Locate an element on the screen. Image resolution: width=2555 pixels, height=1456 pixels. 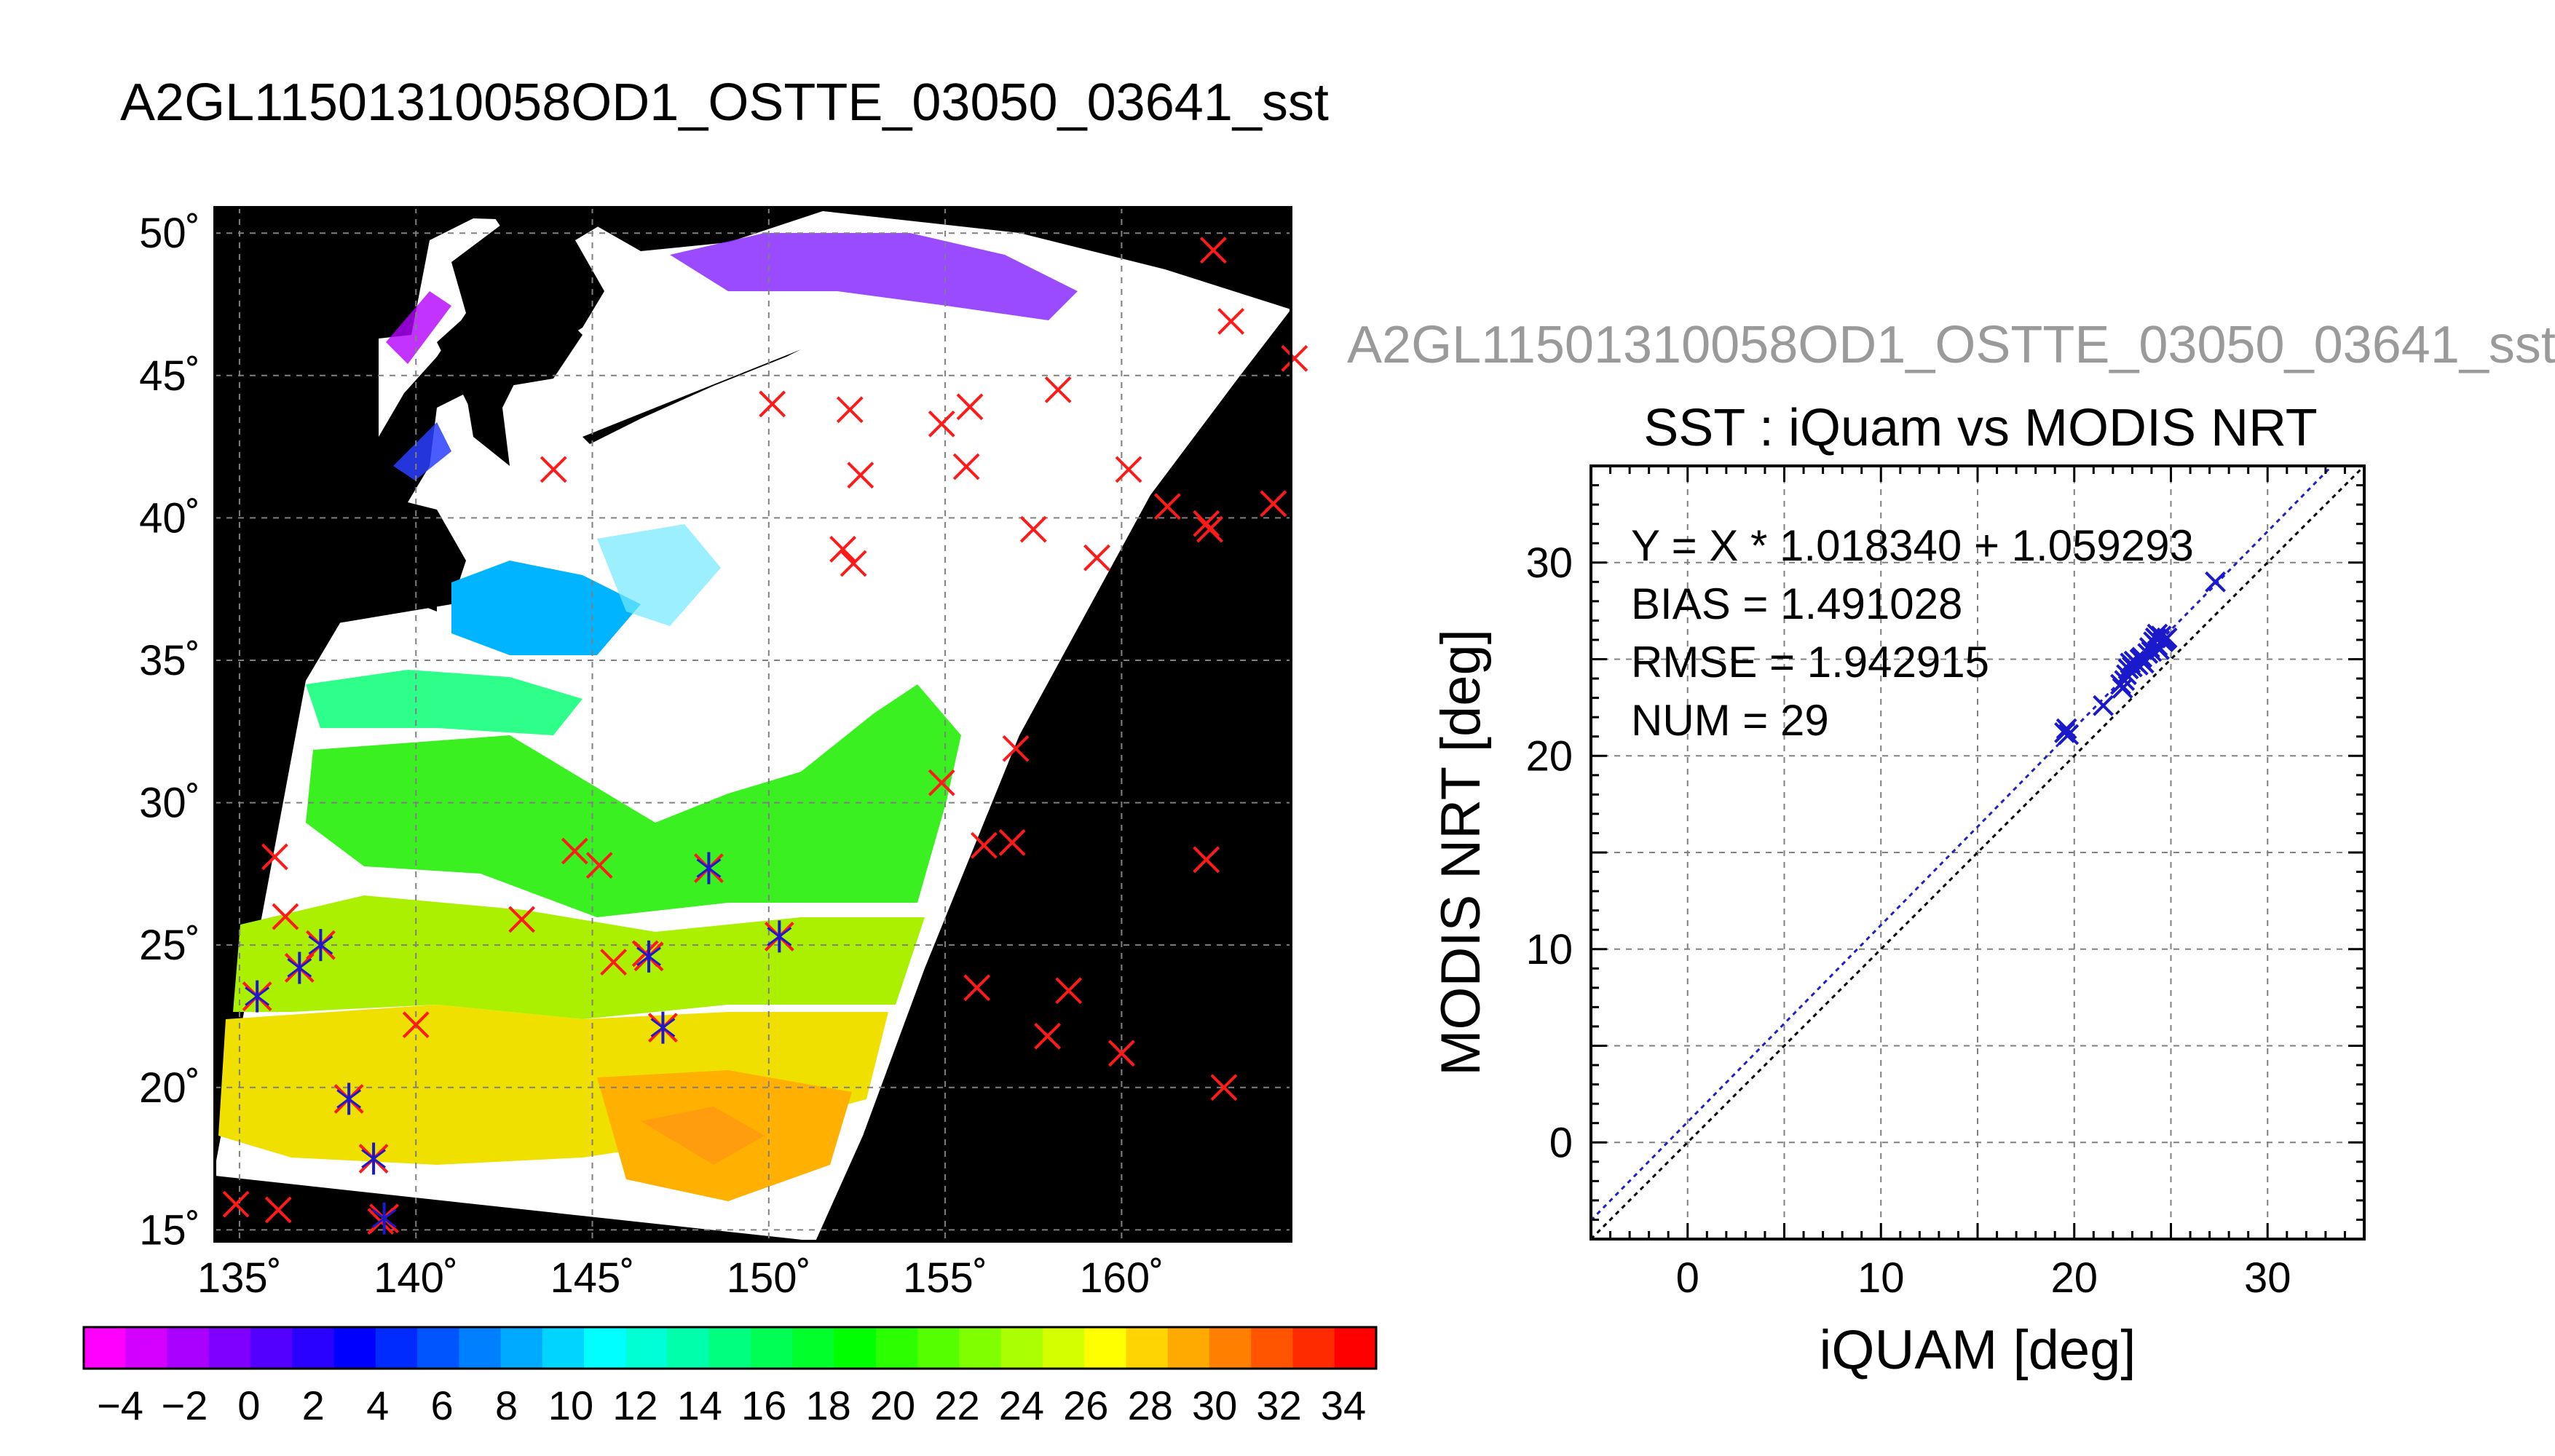
colorbar-tick-label: 34 is located at coordinates (1343, 1405).